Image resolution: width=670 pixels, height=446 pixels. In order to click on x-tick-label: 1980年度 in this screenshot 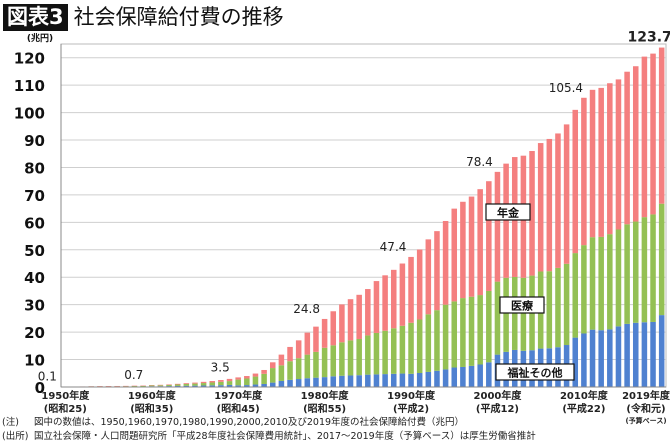, I will do `click(325, 395)`.